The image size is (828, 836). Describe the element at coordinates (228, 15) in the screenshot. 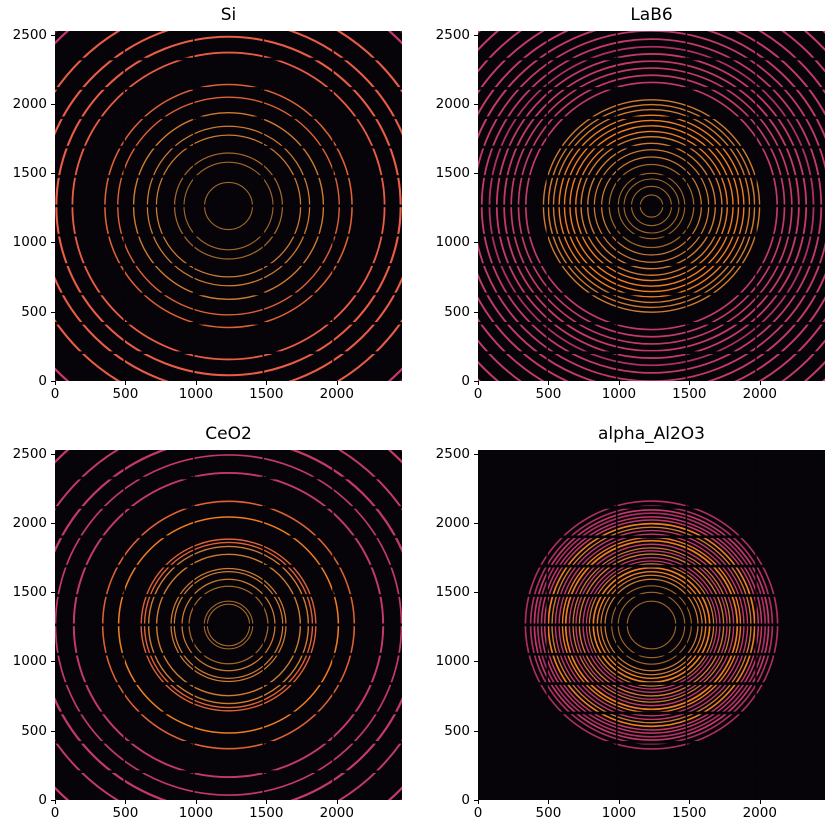

I see `panel-title-si: Si` at that location.